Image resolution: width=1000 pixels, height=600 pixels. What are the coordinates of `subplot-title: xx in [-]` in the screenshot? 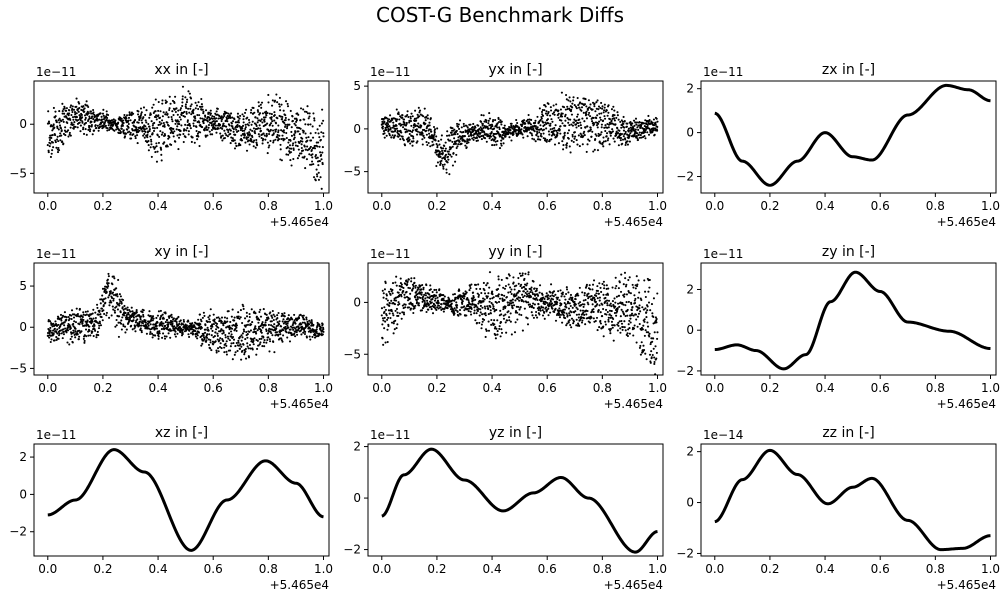 It's located at (181, 70).